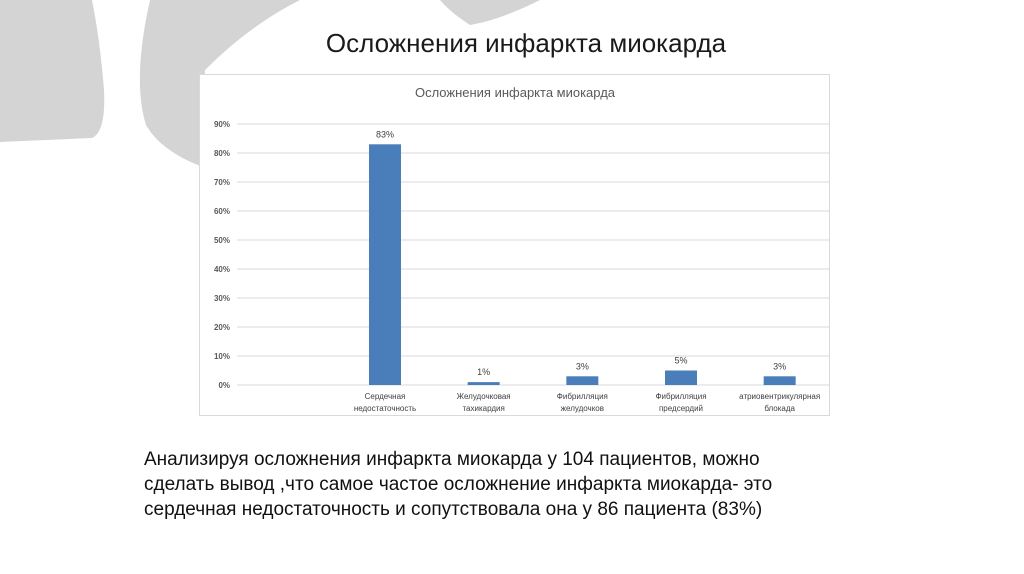 The height and width of the screenshot is (574, 1024). Describe the element at coordinates (483, 372) in the screenshot. I see `data-label: 1%` at that location.